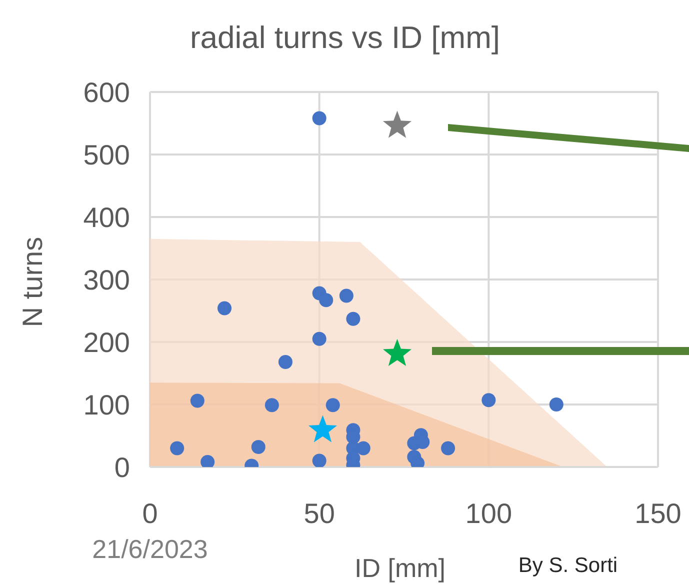 This screenshot has height=587, width=689. What do you see at coordinates (150, 513) in the screenshot?
I see `x-tick-label: 0` at bounding box center [150, 513].